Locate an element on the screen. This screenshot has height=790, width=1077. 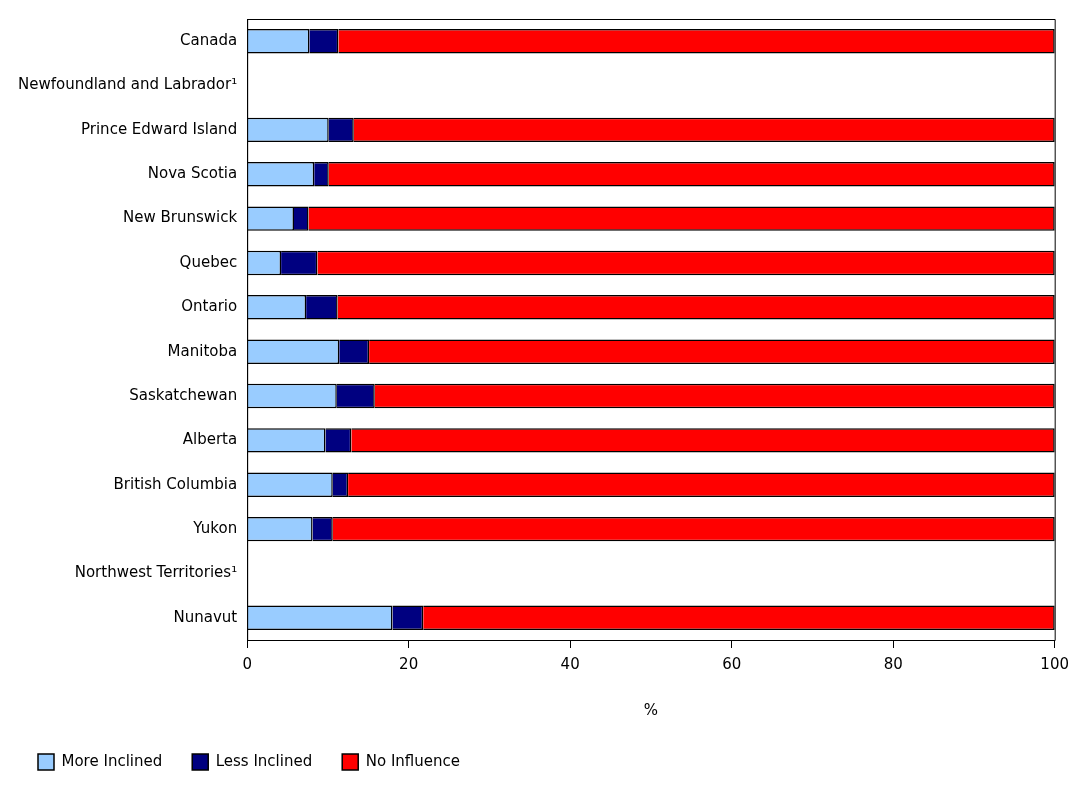
y-tick-label: Northwest Territories¹ is located at coordinates (156, 572).